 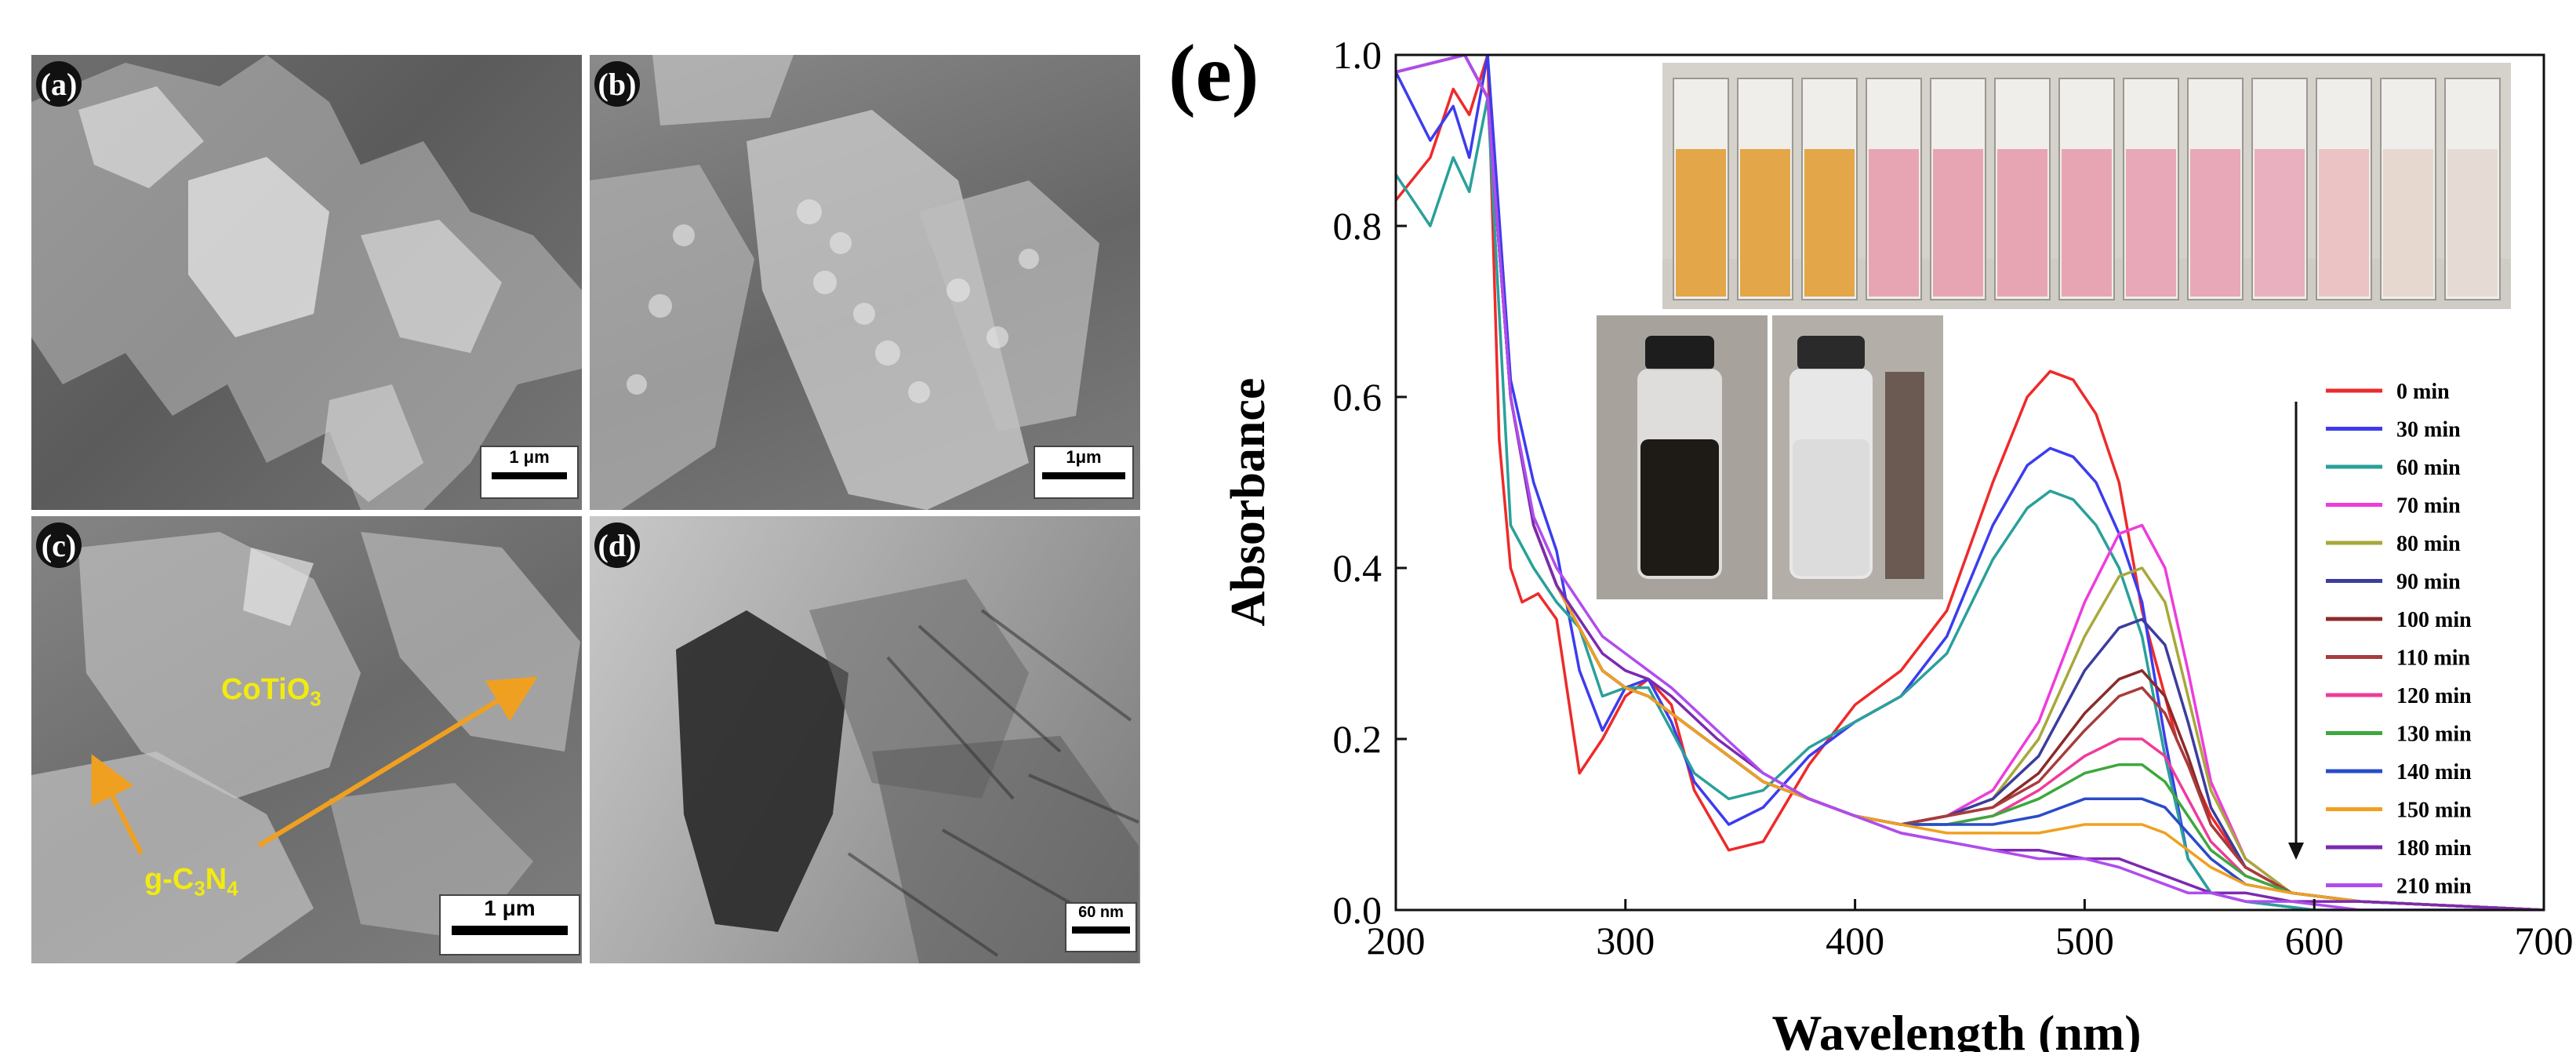 What do you see at coordinates (216, 880) in the screenshot?
I see `label-gc3n4-part2: N` at bounding box center [216, 880].